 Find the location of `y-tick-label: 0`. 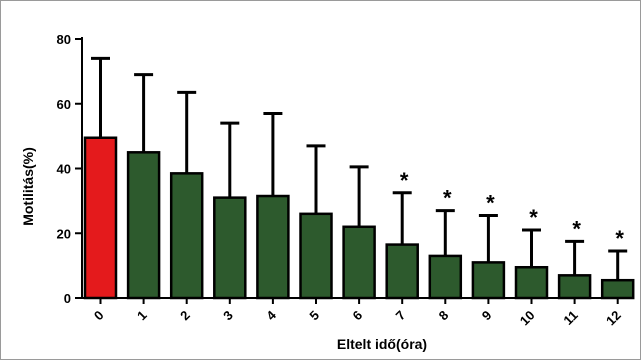

y-tick-label: 0 is located at coordinates (67, 298).